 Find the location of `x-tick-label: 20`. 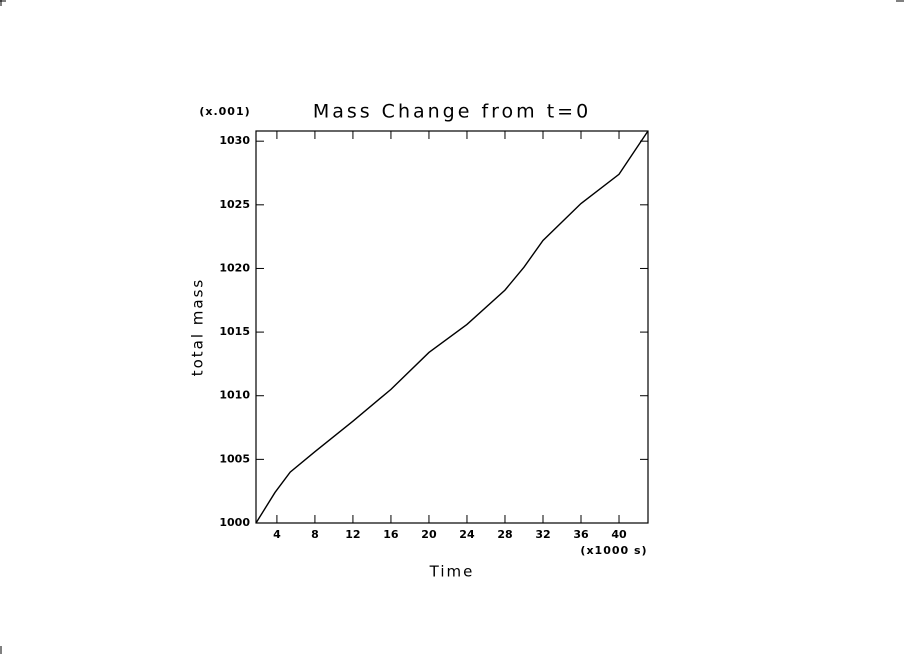

x-tick-label: 20 is located at coordinates (429, 534).